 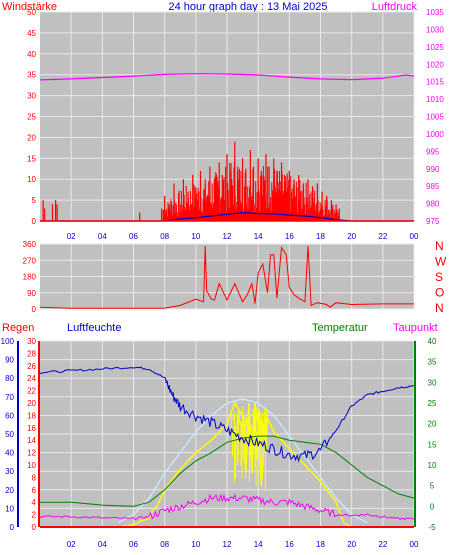 I want to click on rain-tick-label: 20, so click(x=31, y=403).